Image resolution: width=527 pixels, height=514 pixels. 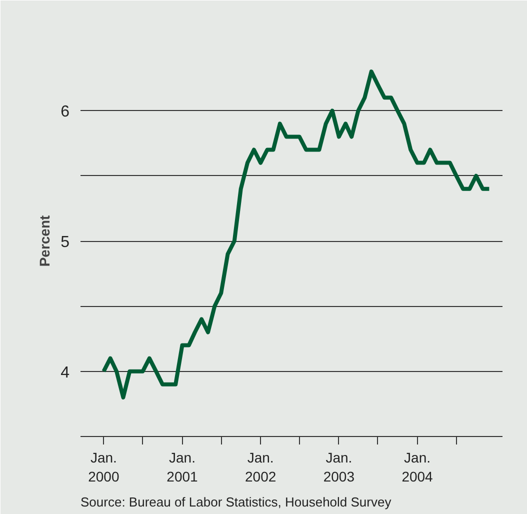 I want to click on x-tick-label: Jan. 2003, so click(x=339, y=467).